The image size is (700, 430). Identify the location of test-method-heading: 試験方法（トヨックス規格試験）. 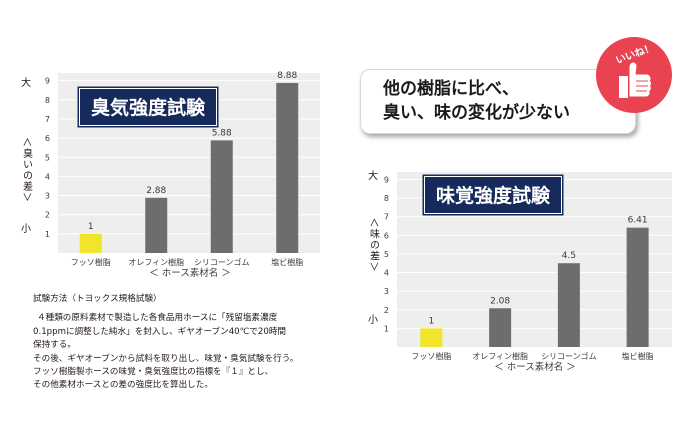
(97, 299).